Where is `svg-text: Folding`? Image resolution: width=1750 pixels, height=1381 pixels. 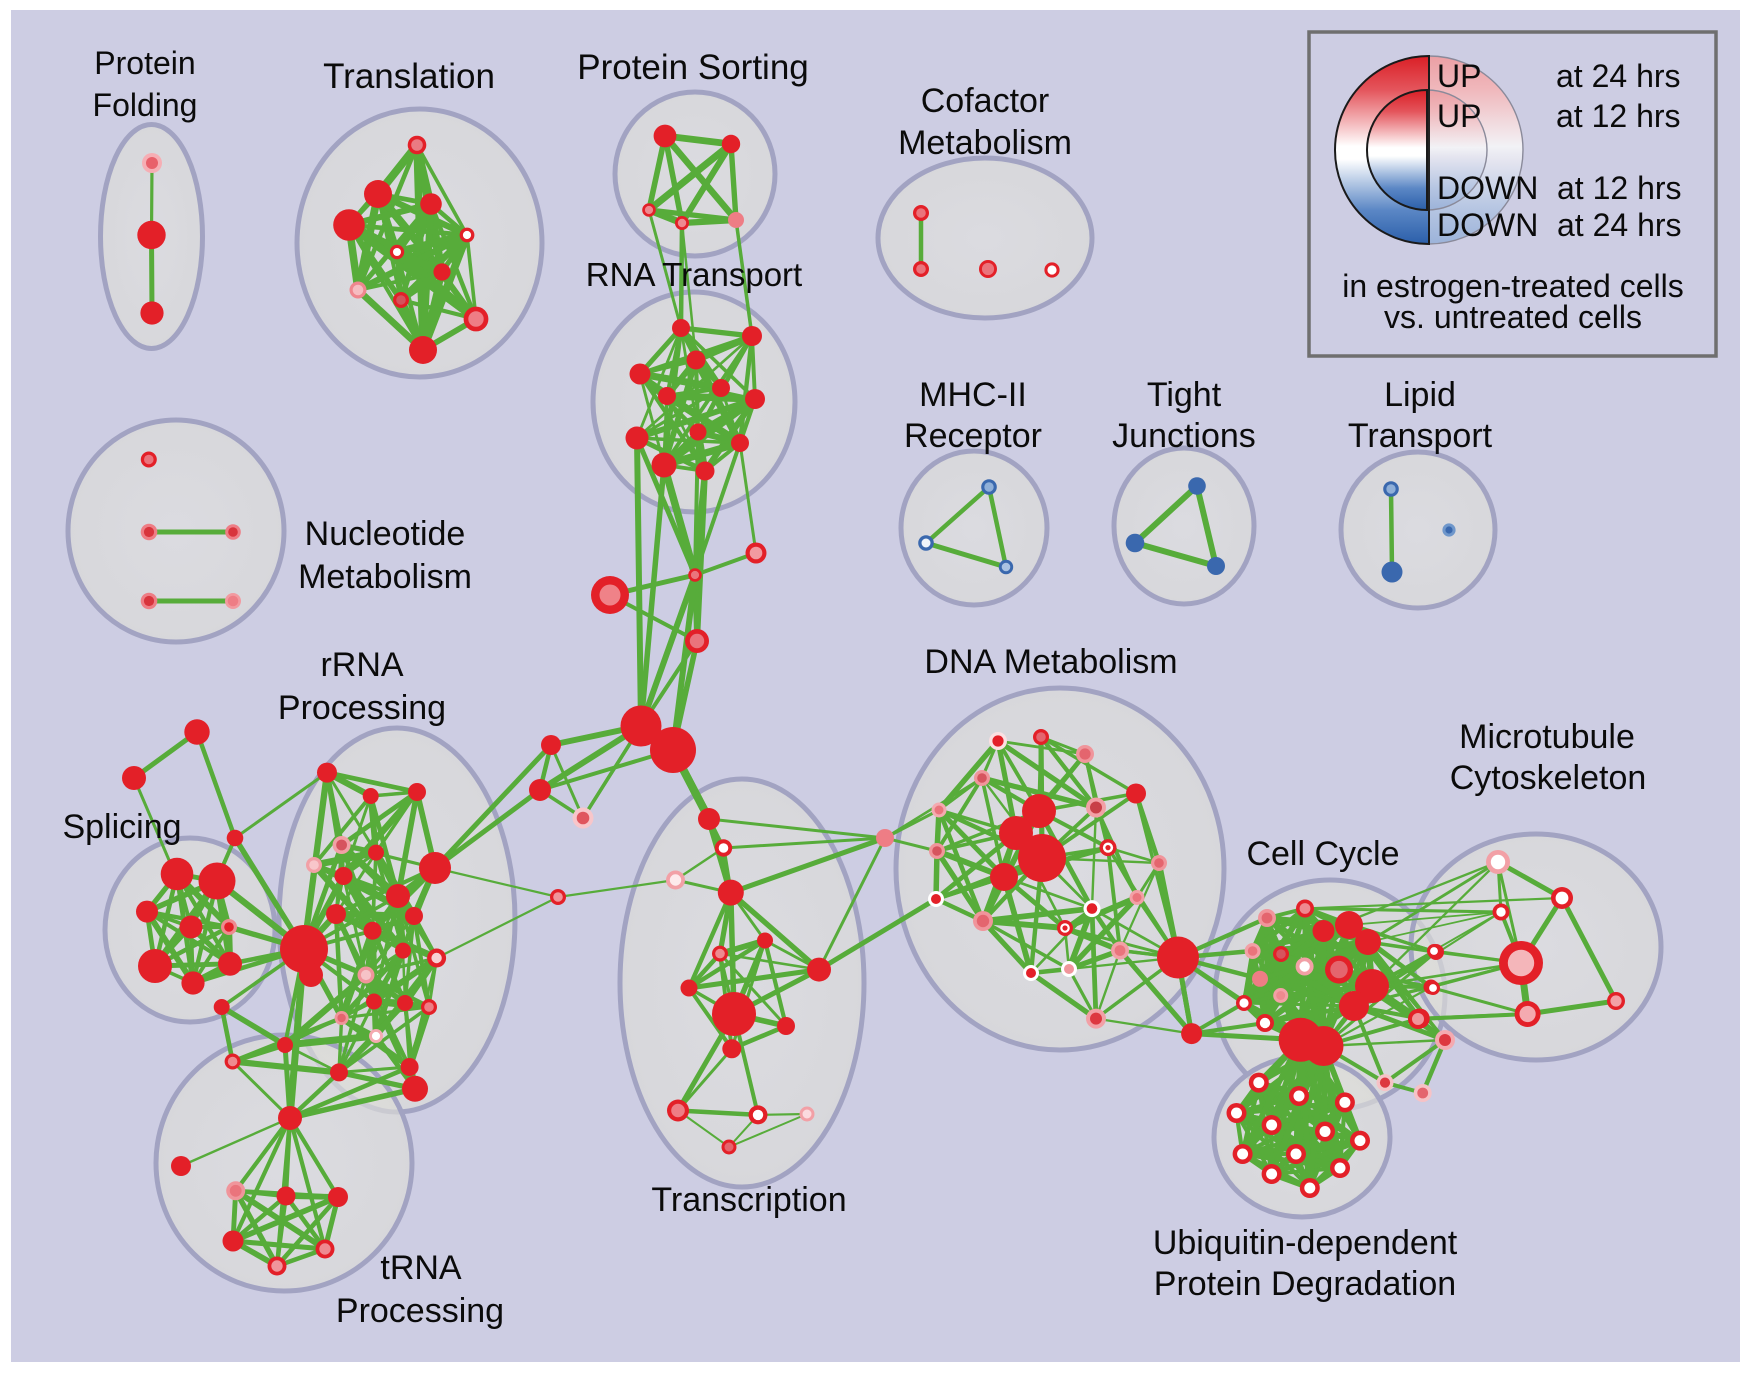
svg-text: Folding is located at coordinates (145, 105).